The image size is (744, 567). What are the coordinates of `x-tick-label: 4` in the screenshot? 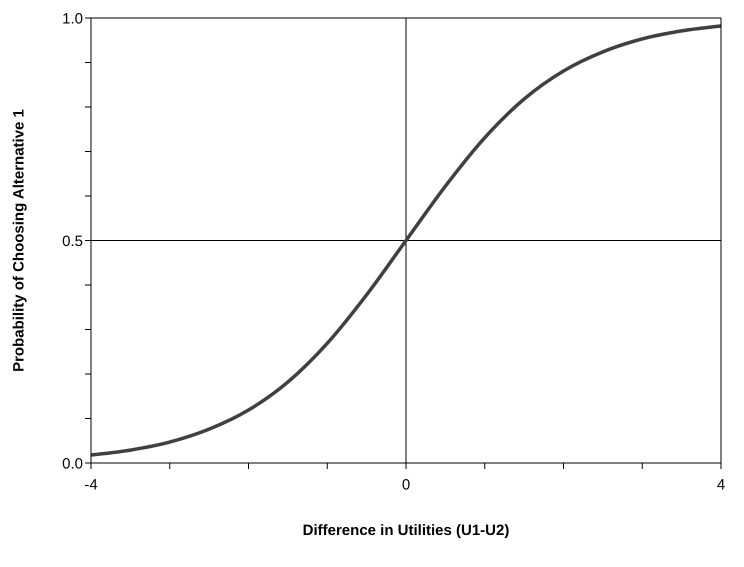 It's located at (721, 485).